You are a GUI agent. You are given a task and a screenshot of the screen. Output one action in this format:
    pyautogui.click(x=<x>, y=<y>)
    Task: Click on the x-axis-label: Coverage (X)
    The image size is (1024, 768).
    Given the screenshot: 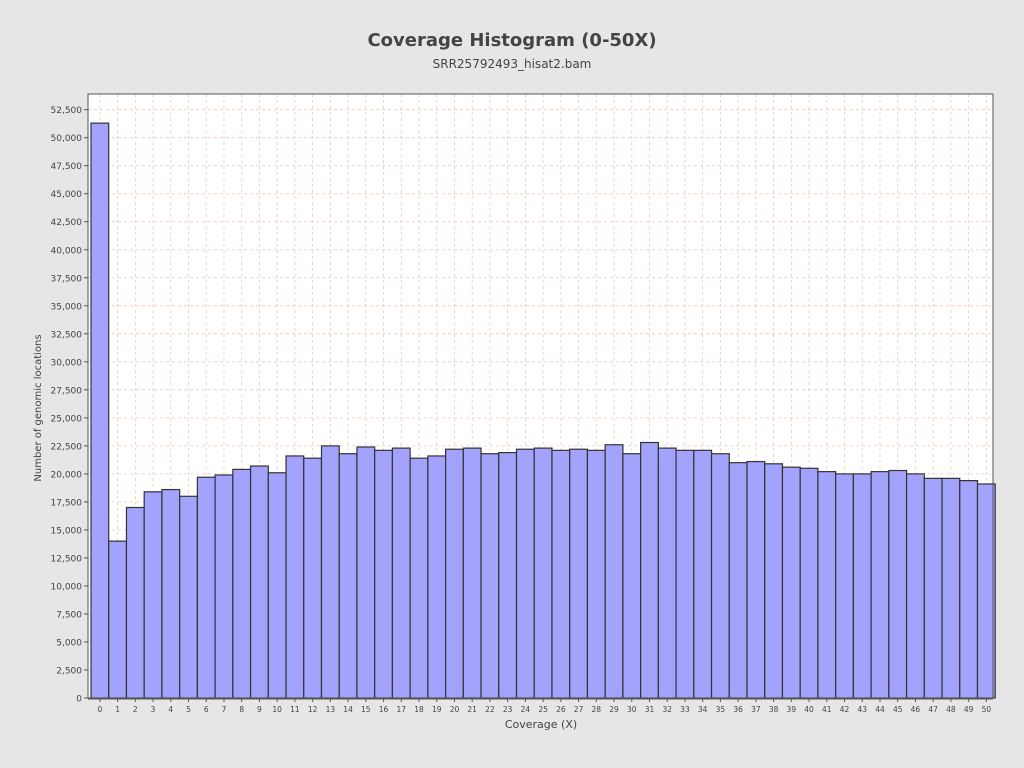 What is the action you would take?
    pyautogui.click(x=541, y=724)
    